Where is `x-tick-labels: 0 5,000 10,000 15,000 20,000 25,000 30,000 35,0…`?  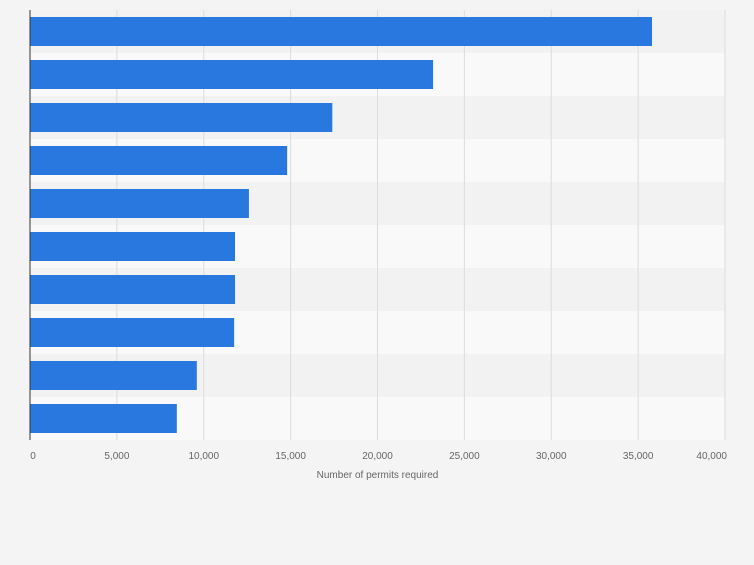
x-tick-labels: 0 5,000 10,000 15,000 20,000 25,000 30,000 35,0… is located at coordinates (378, 456).